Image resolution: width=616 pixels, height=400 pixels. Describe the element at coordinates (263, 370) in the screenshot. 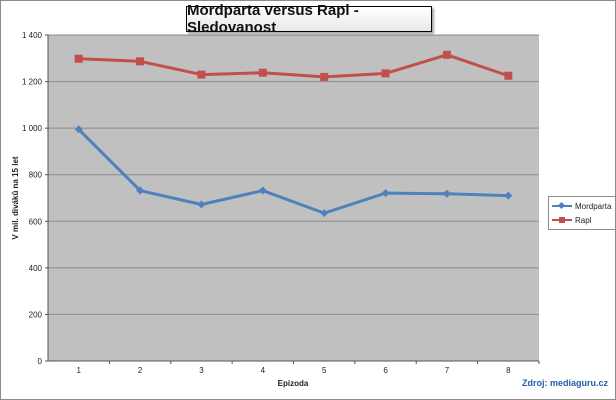

I see `x-tick-label: 4` at that location.